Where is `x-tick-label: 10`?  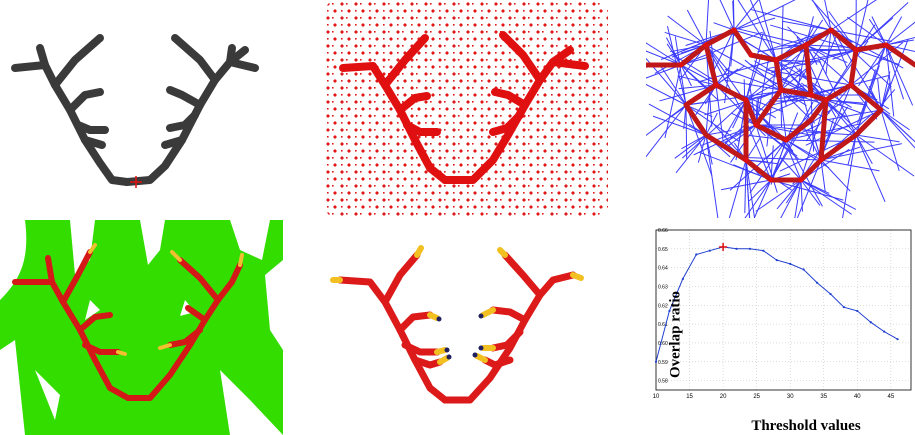
x-tick-label: 10 is located at coordinates (656, 397).